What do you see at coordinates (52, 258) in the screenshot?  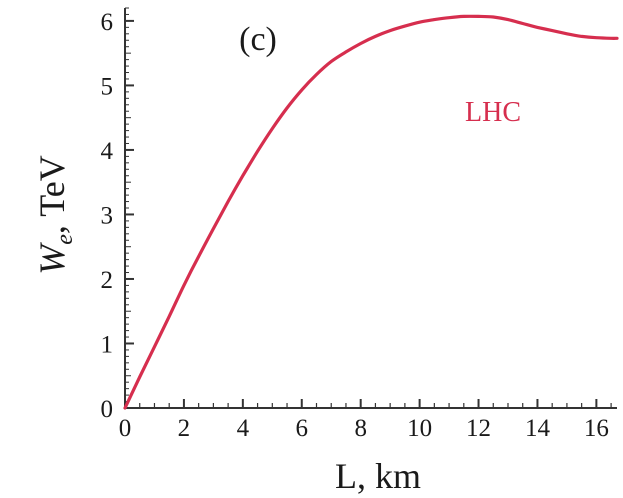 I see `y-axis-title-main: W` at bounding box center [52, 258].